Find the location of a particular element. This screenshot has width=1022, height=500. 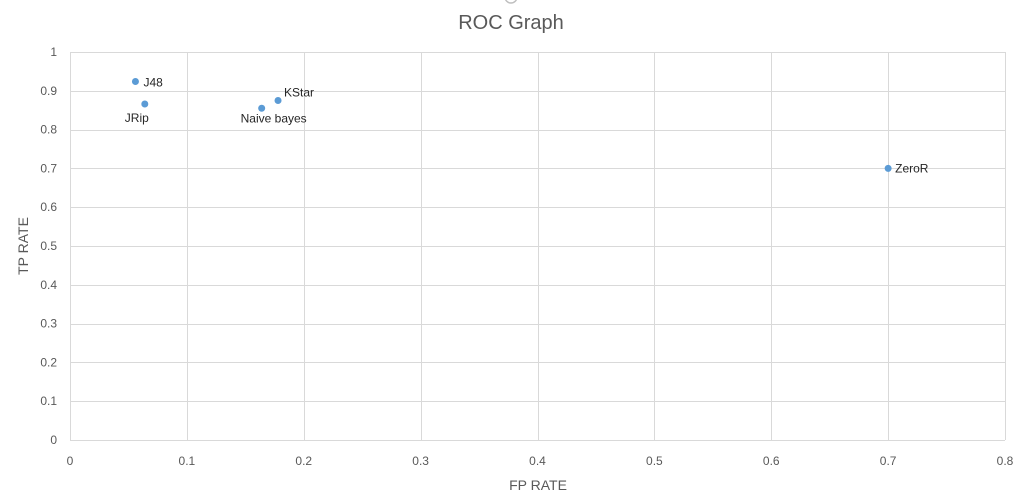

x-tick-label: 0.2 is located at coordinates (303, 461).